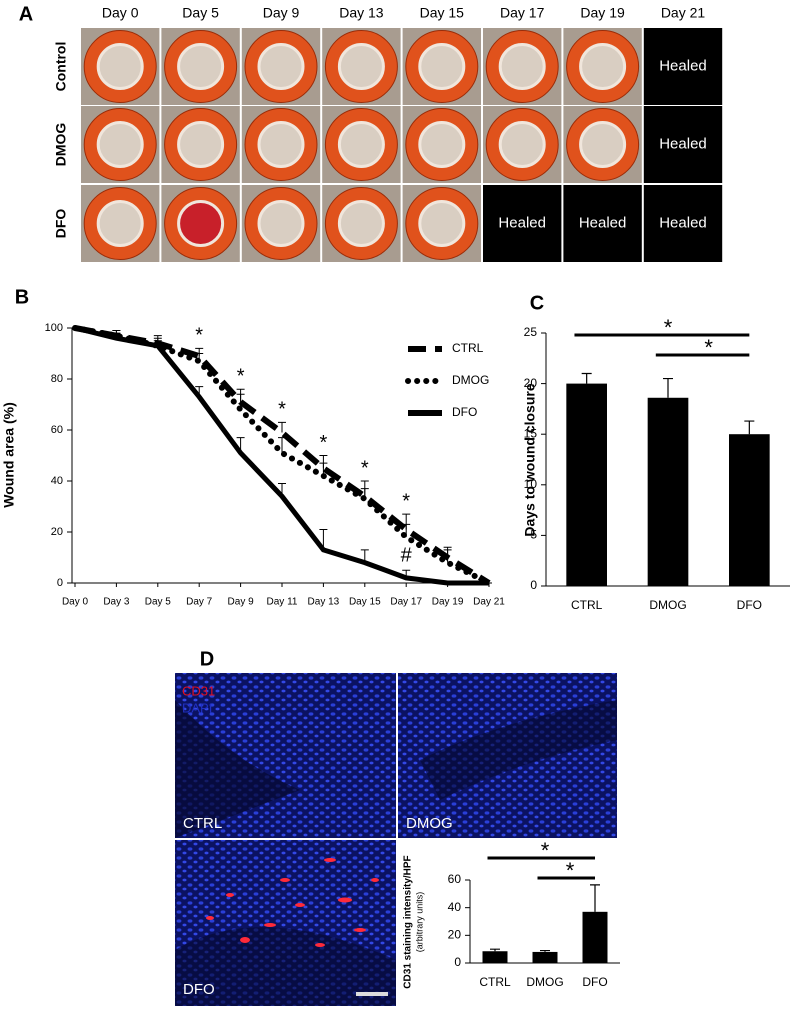 The height and width of the screenshot is (1017, 800). What do you see at coordinates (372, 994) in the screenshot?
I see `scale-bar` at bounding box center [372, 994].